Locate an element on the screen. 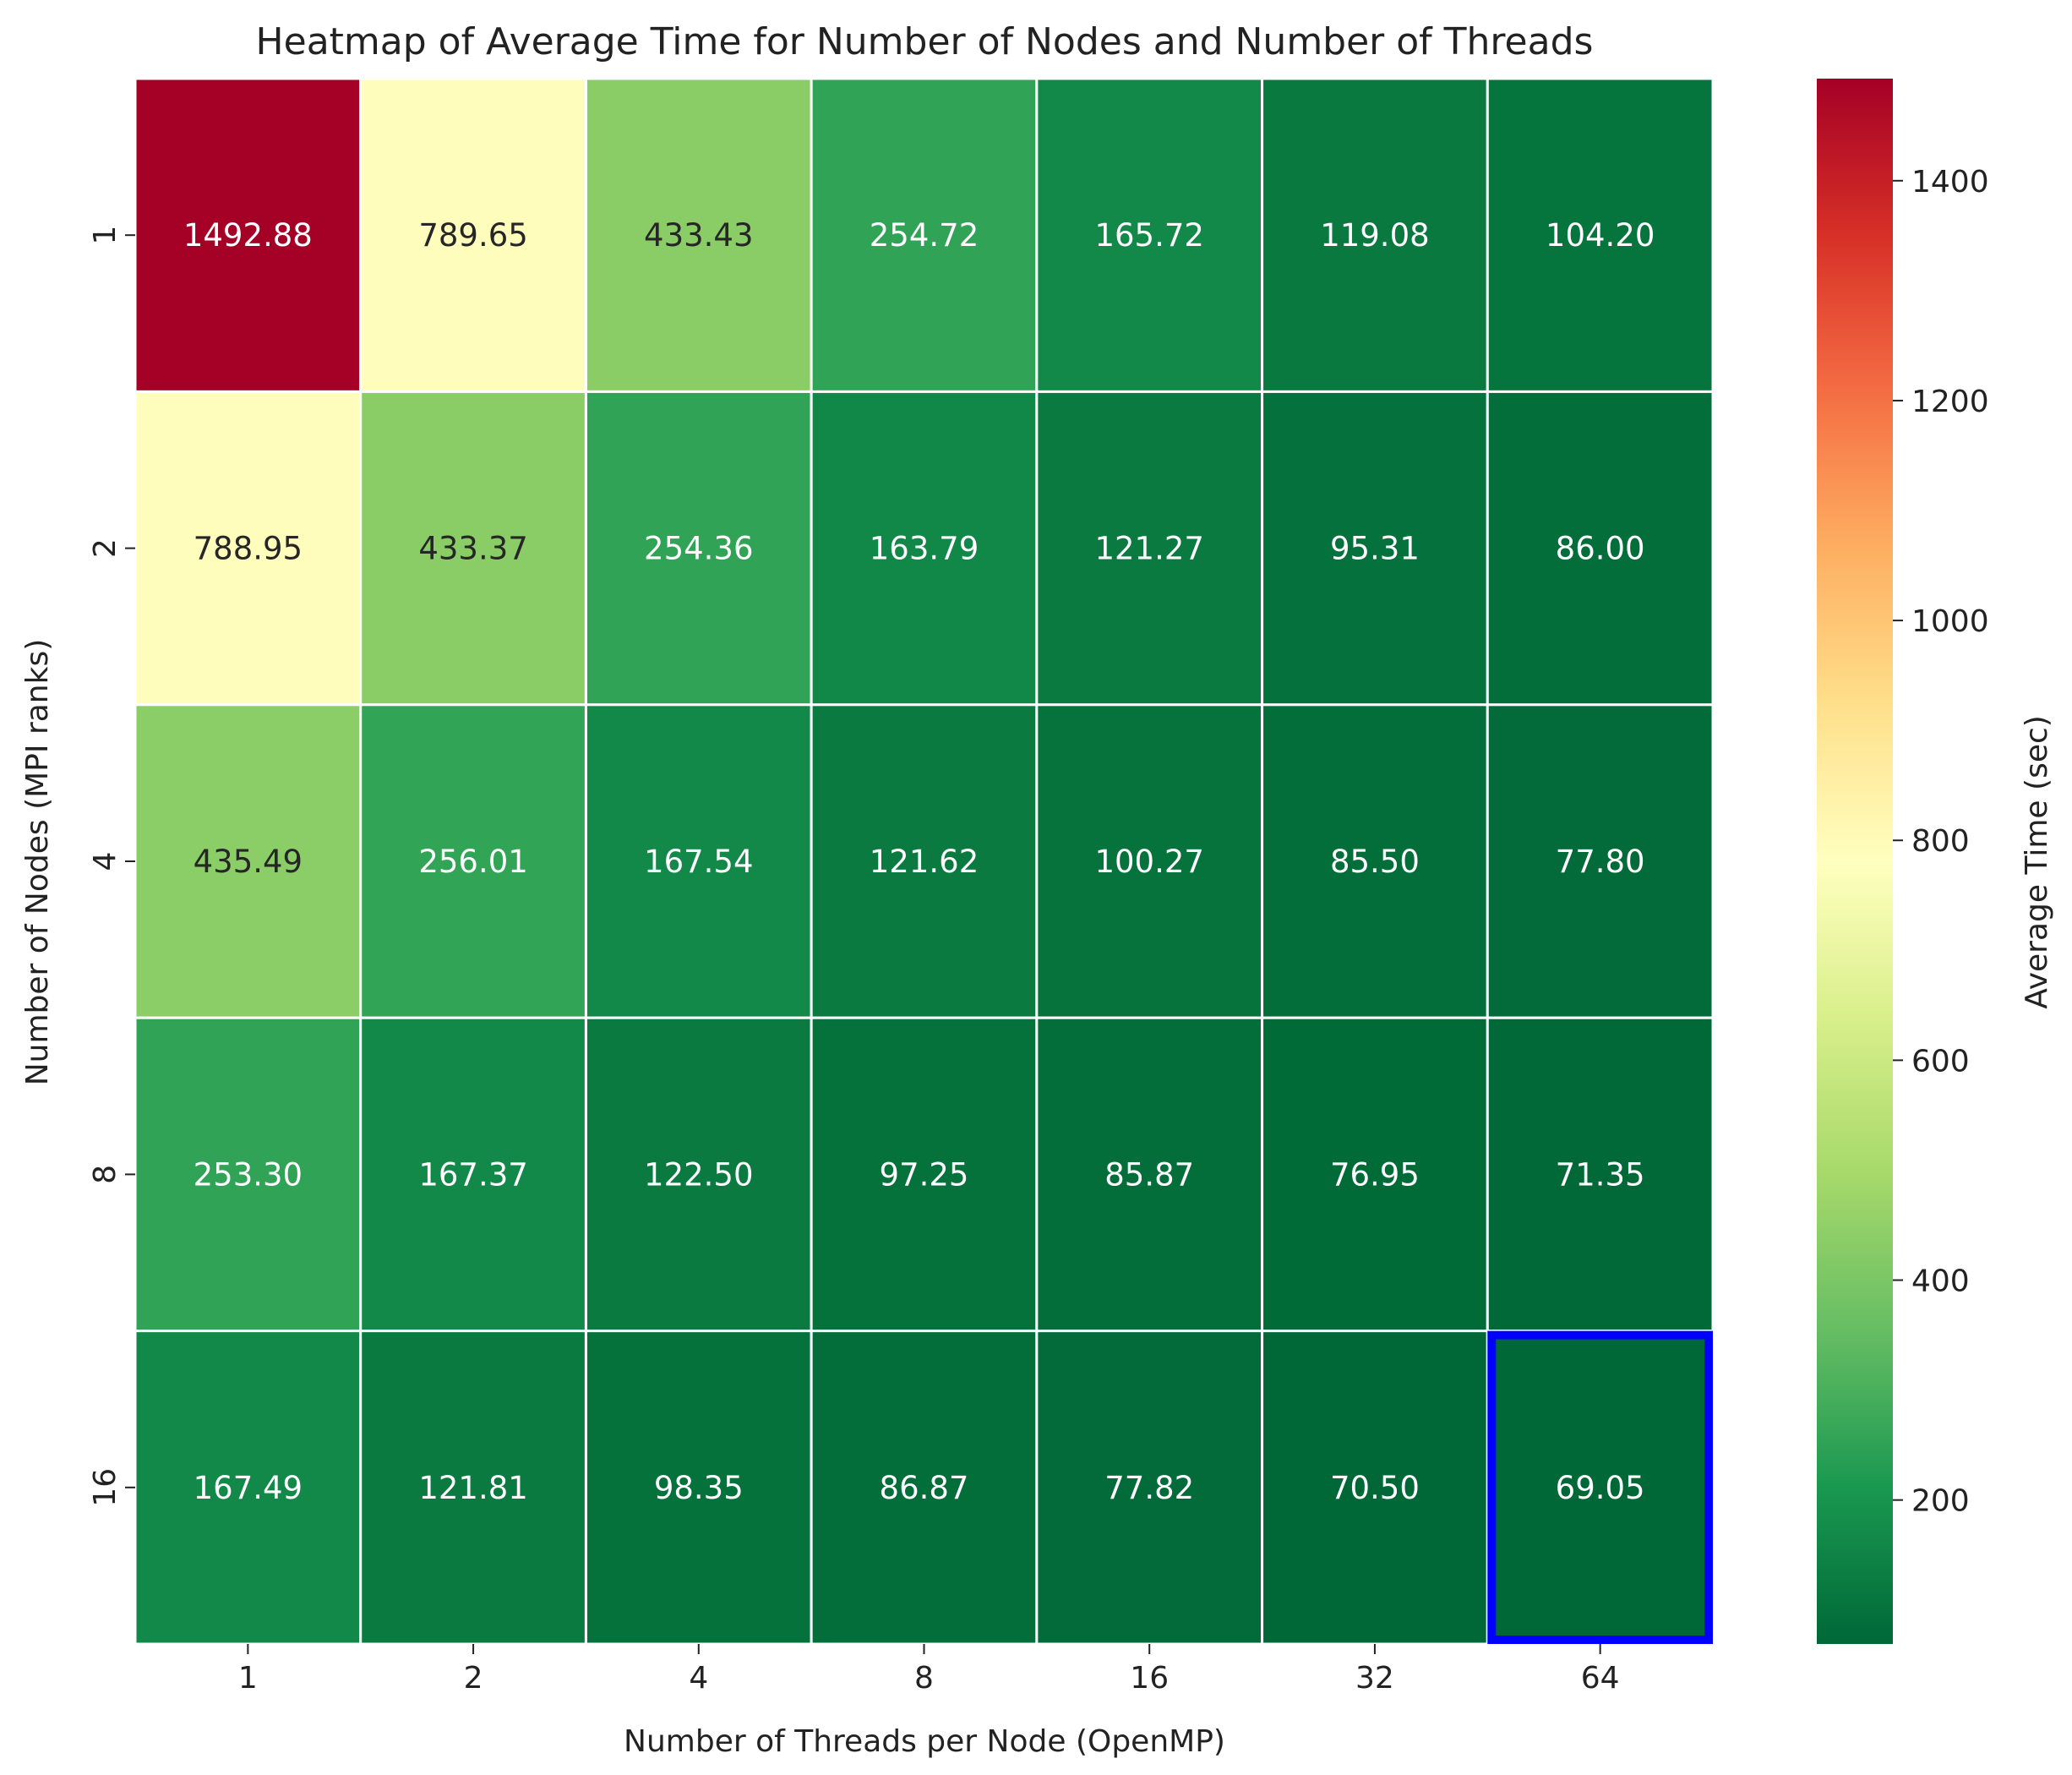 This screenshot has height=1775, width=2072. colorbar-tick-label: 800 is located at coordinates (1940, 841).